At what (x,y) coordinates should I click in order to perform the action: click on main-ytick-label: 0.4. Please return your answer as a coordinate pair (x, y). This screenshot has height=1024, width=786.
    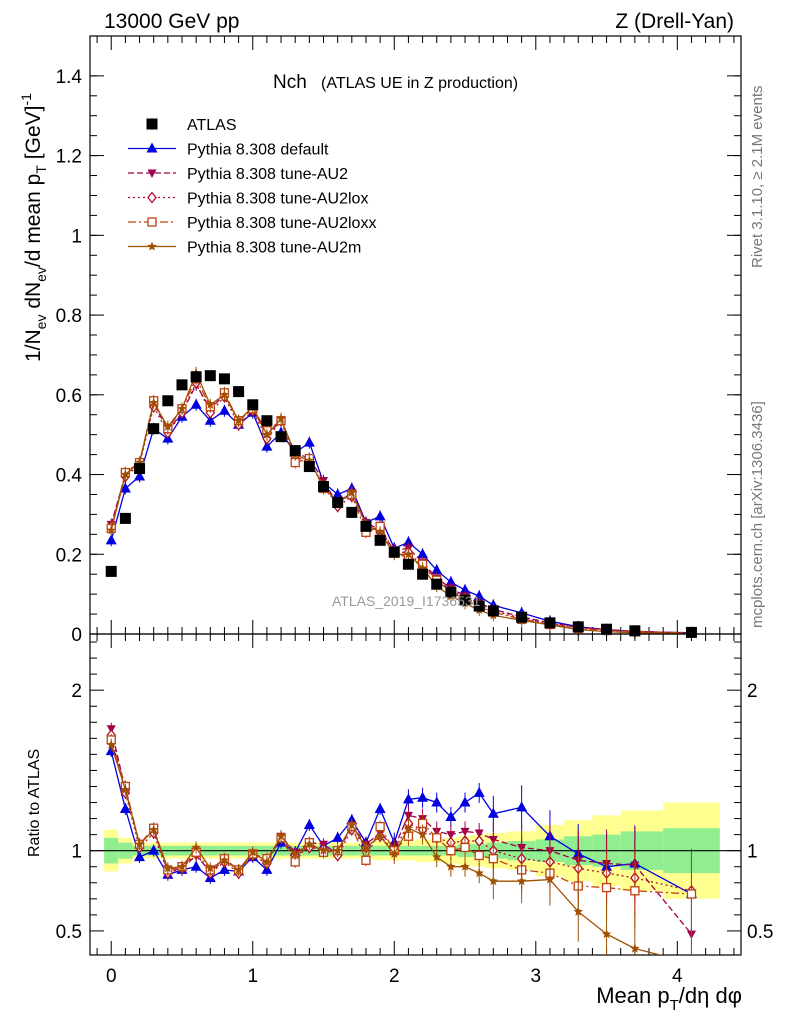
    Looking at the image, I should click on (69, 476).